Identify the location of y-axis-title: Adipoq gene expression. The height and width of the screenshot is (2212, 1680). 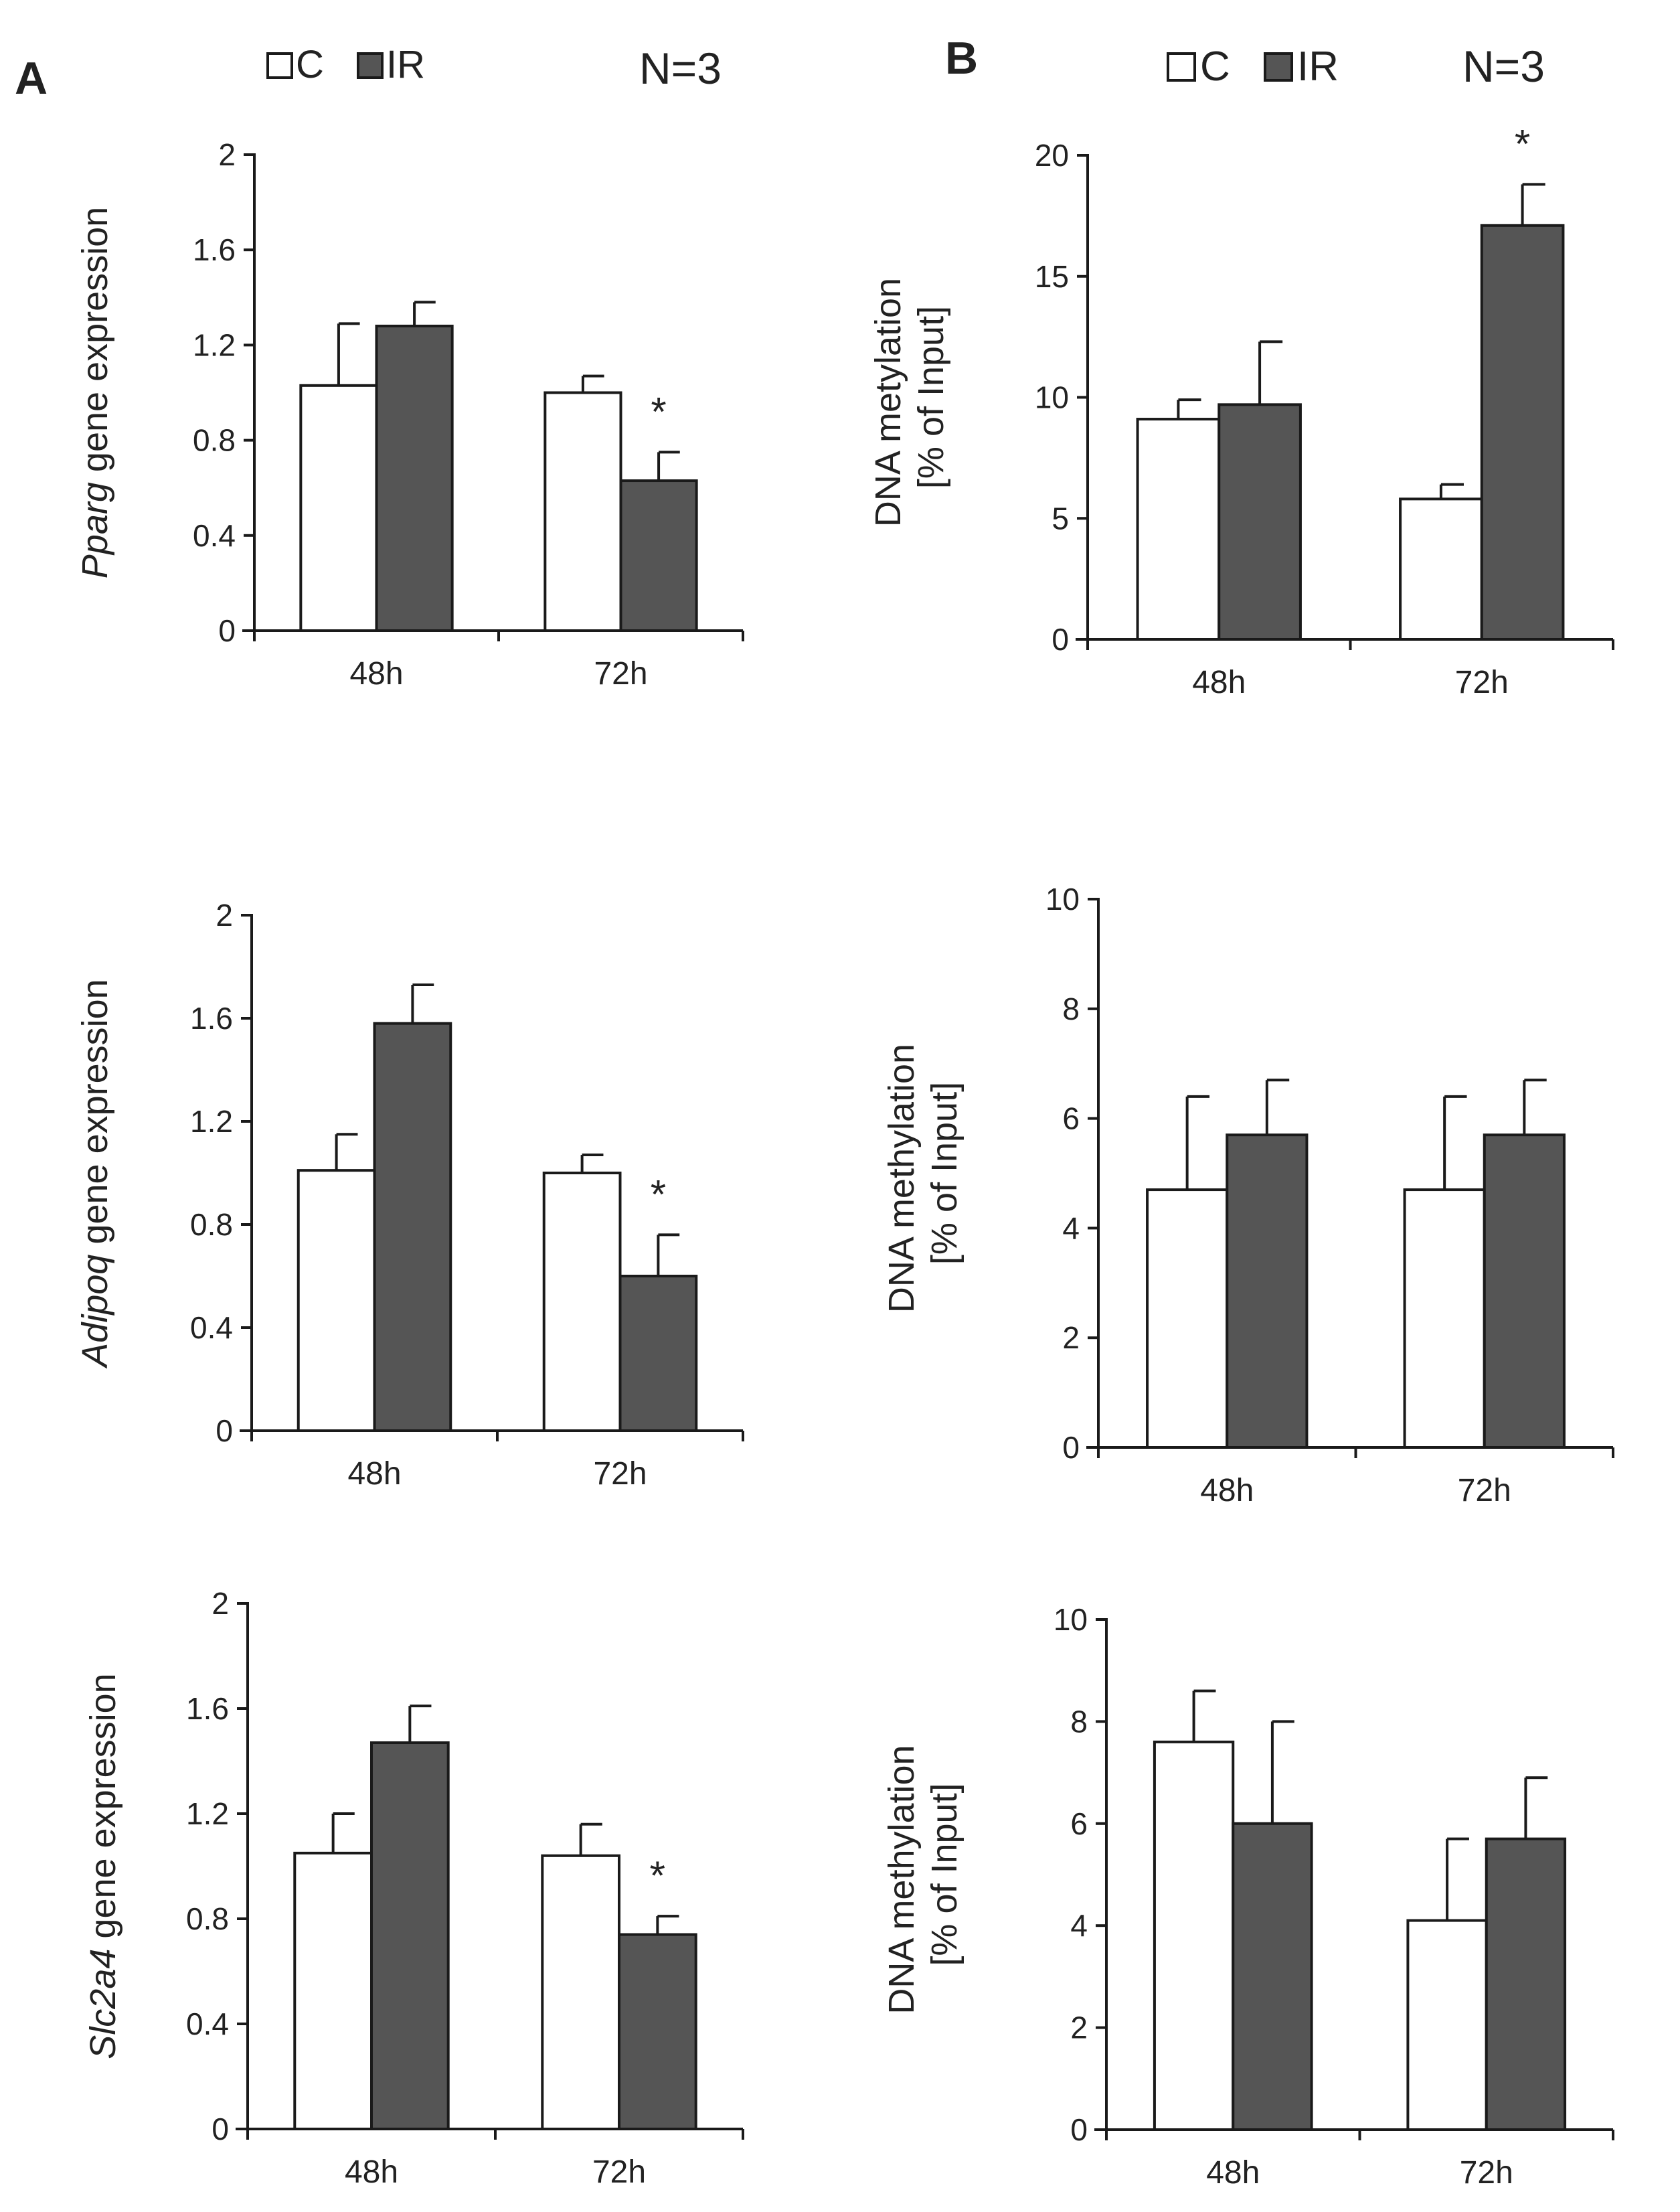
(95, 1173).